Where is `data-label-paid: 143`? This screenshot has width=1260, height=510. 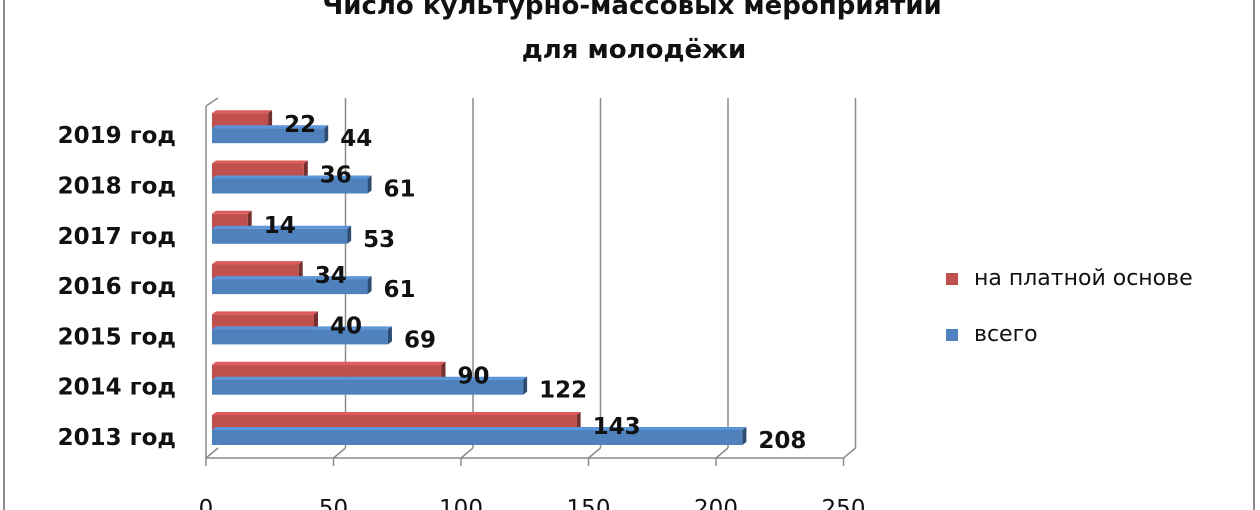 data-label-paid: 143 is located at coordinates (617, 427).